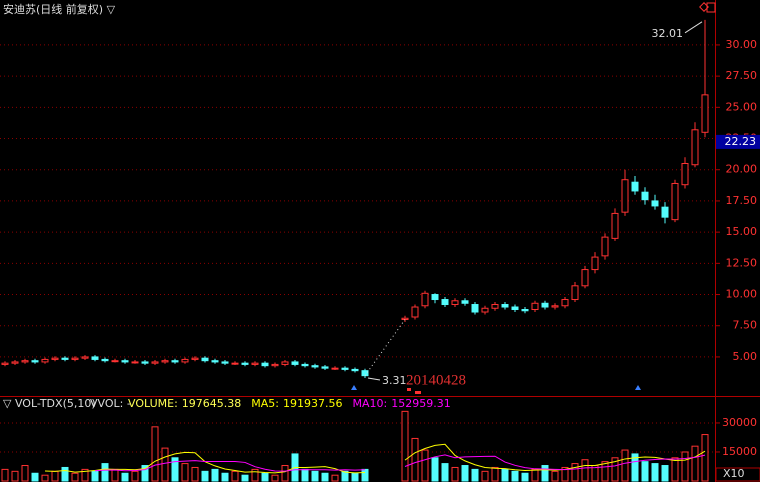 The width and height of the screenshot is (760, 482). Describe the element at coordinates (409, 389) in the screenshot. I see `marker` at that location.